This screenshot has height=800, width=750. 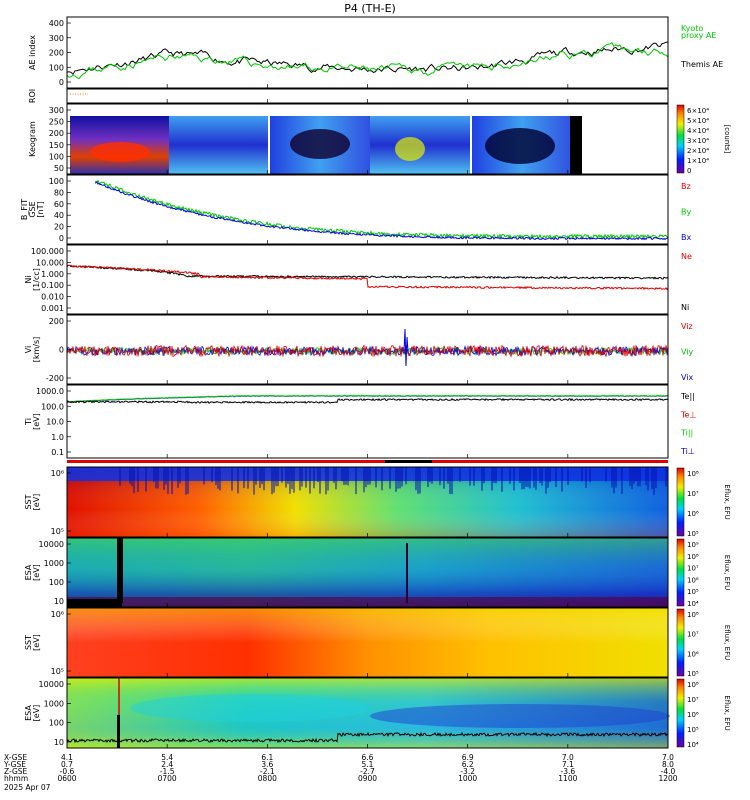 What do you see at coordinates (693, 569) in the screenshot?
I see `colorbar-tick-label: 10⁷` at bounding box center [693, 569].